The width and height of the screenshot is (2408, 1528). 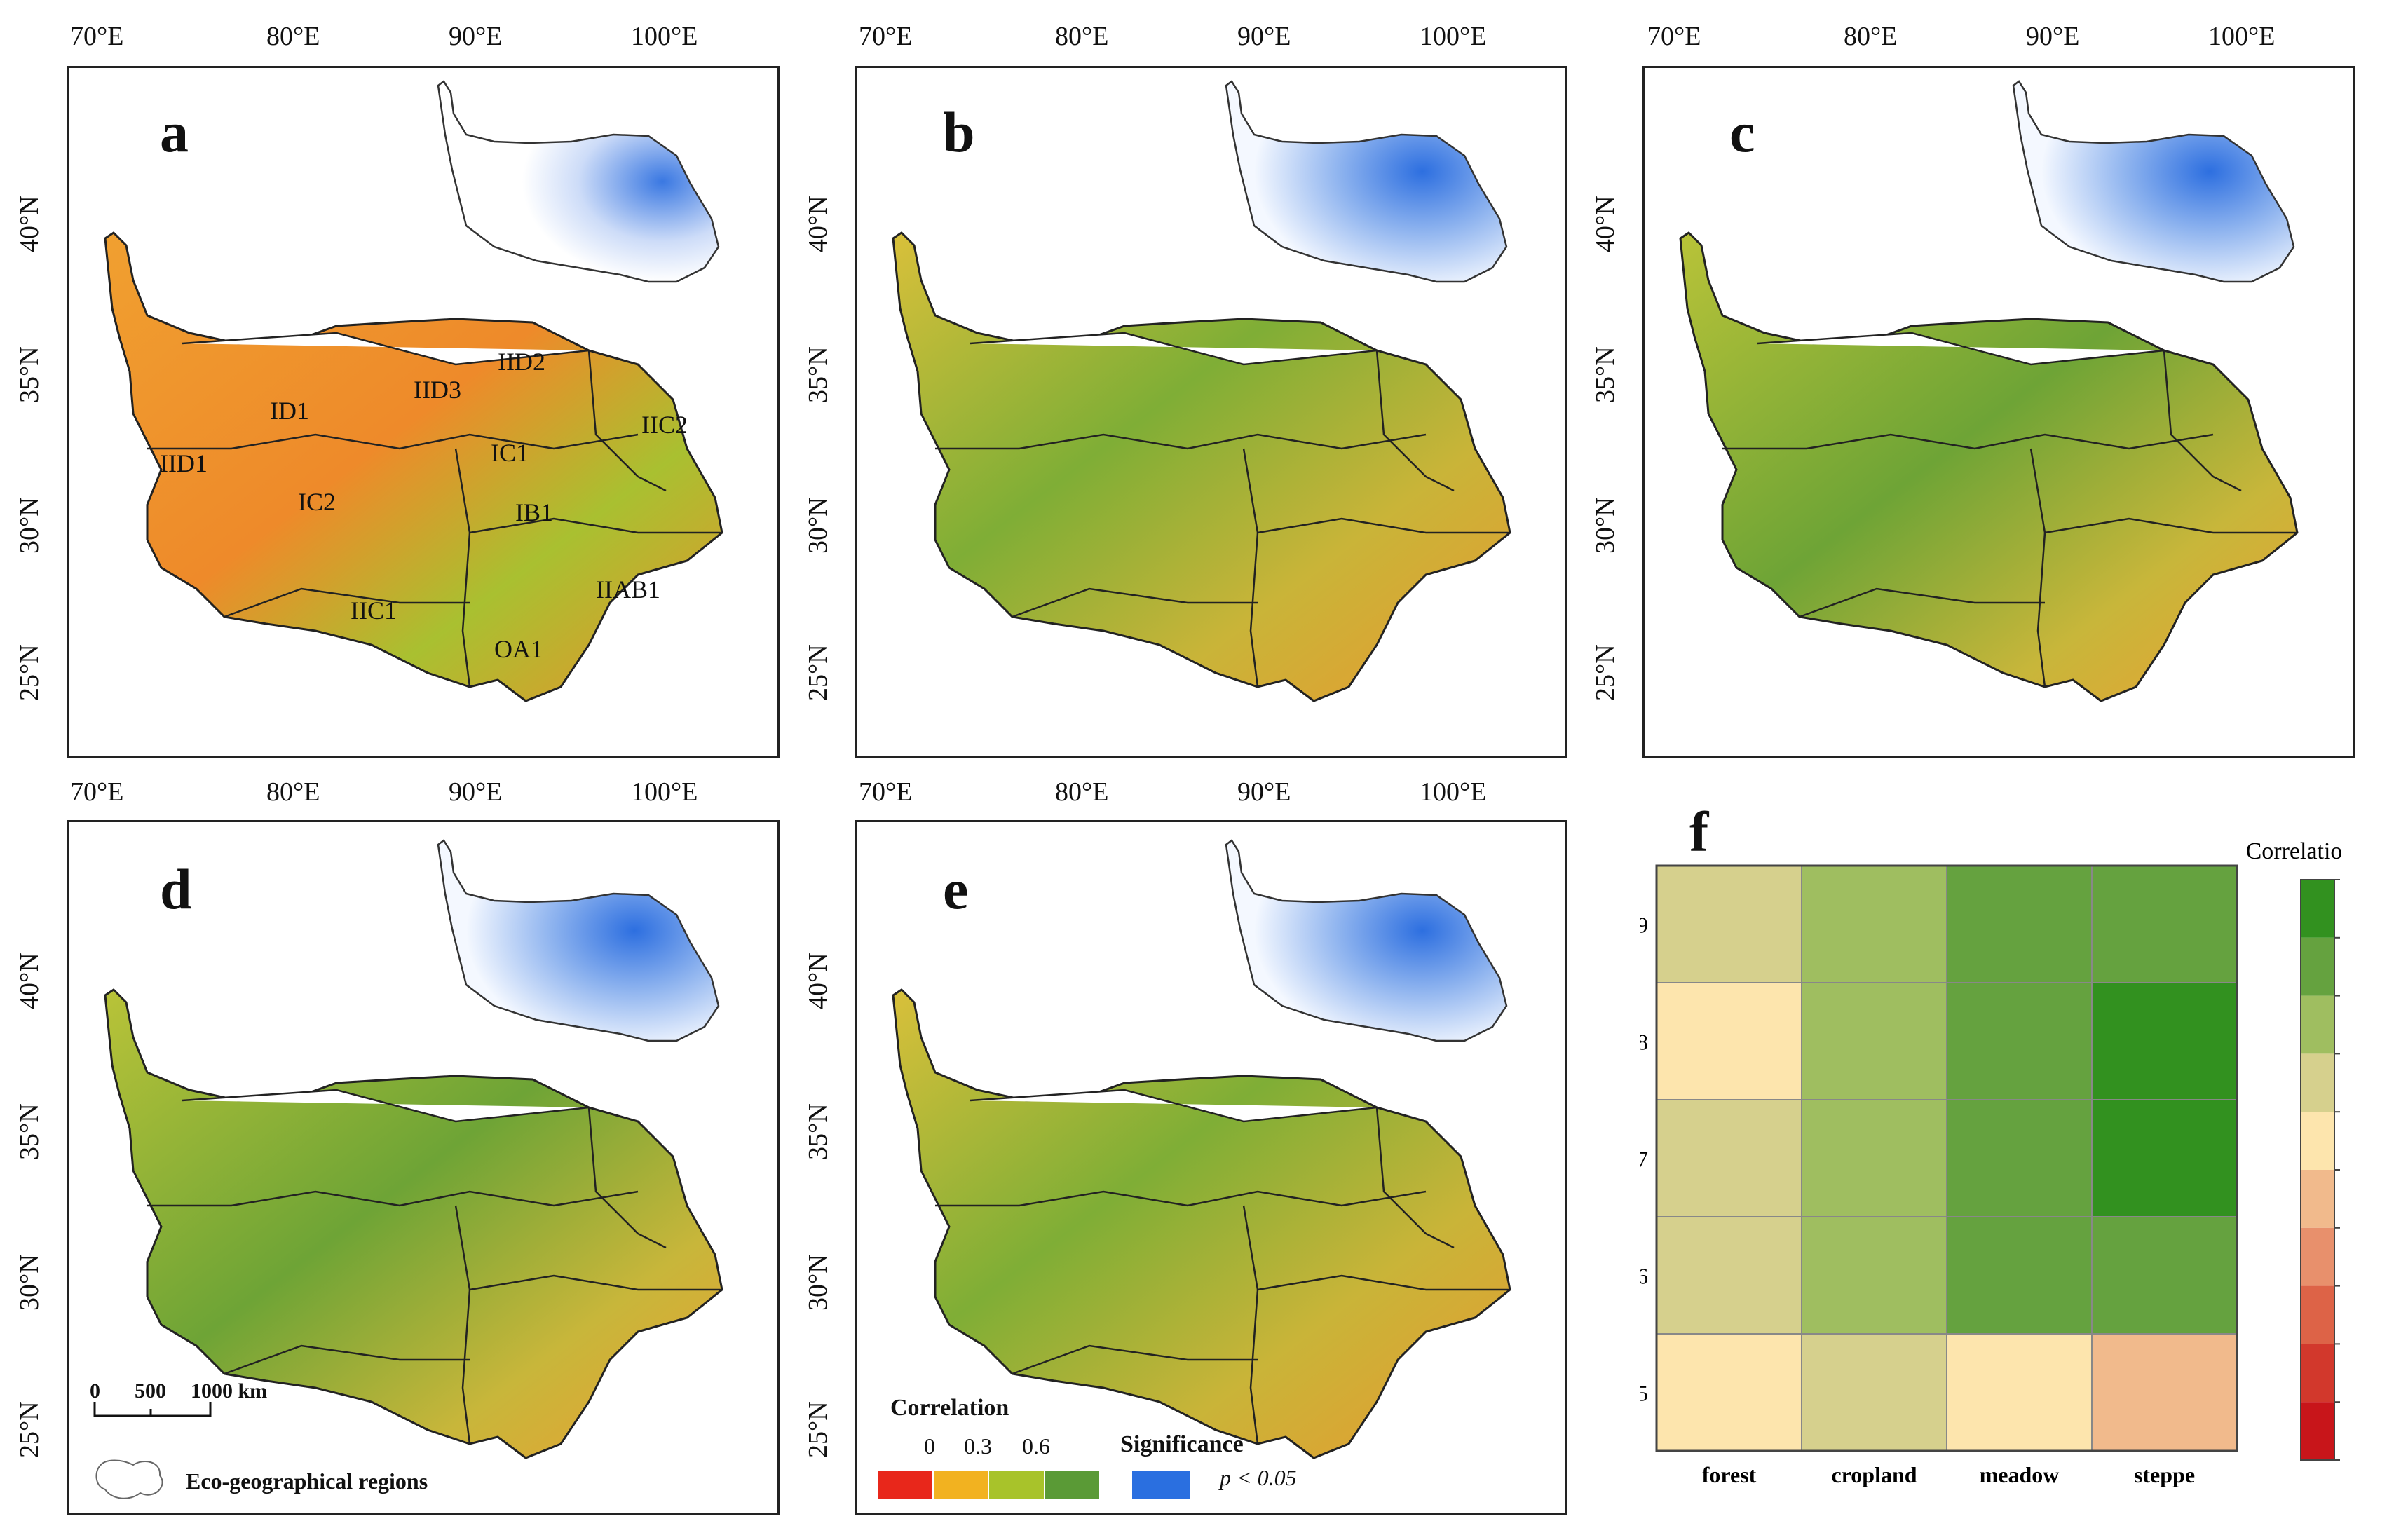 I want to click on correlation-tick: 0.6, so click(x=1036, y=1446).